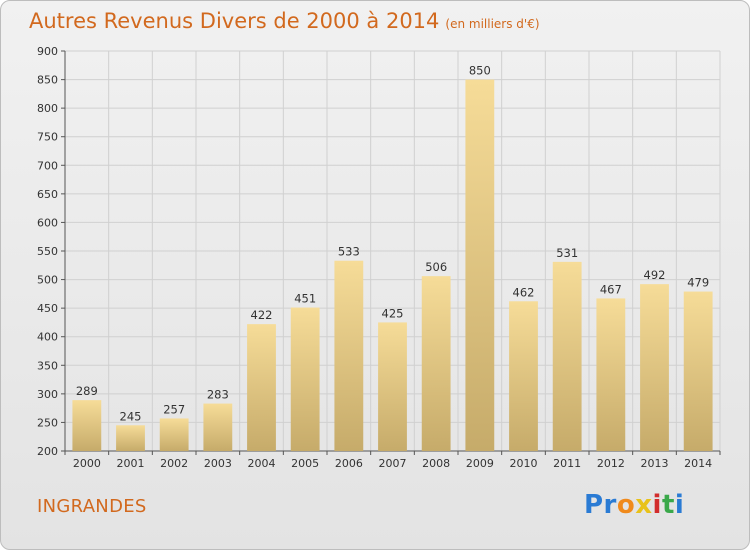 Image resolution: width=750 pixels, height=550 pixels. What do you see at coordinates (698, 283) in the screenshot?
I see `data-label: 479` at bounding box center [698, 283].